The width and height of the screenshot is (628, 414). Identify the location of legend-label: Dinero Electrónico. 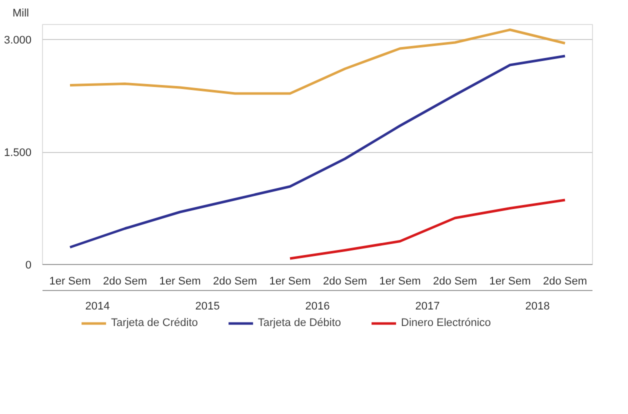
(446, 323).